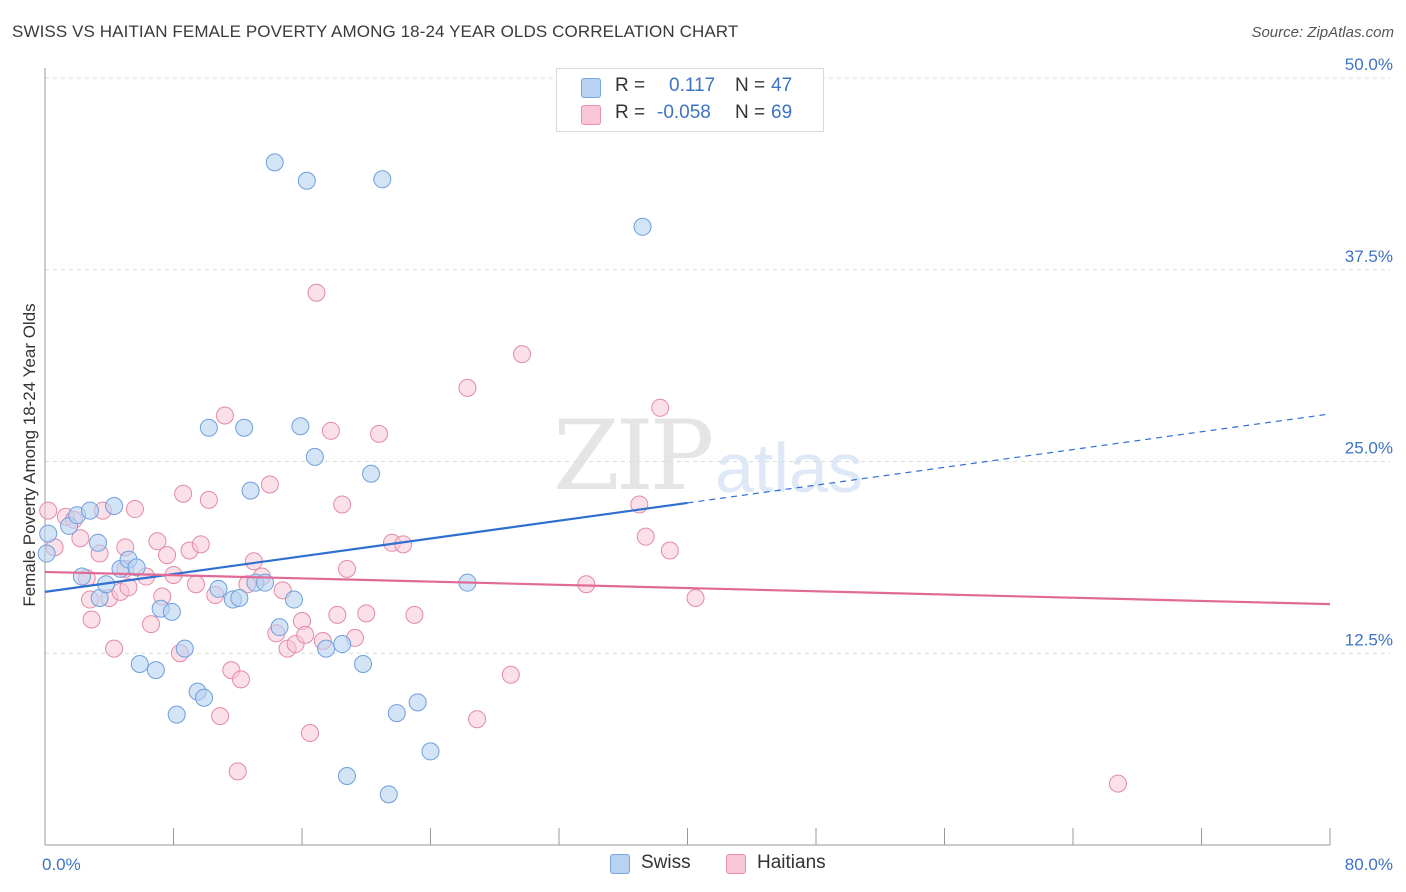 This screenshot has height=892, width=1406. What do you see at coordinates (1369, 448) in the screenshot?
I see `y-tick-label: 25.0%` at bounding box center [1369, 448].